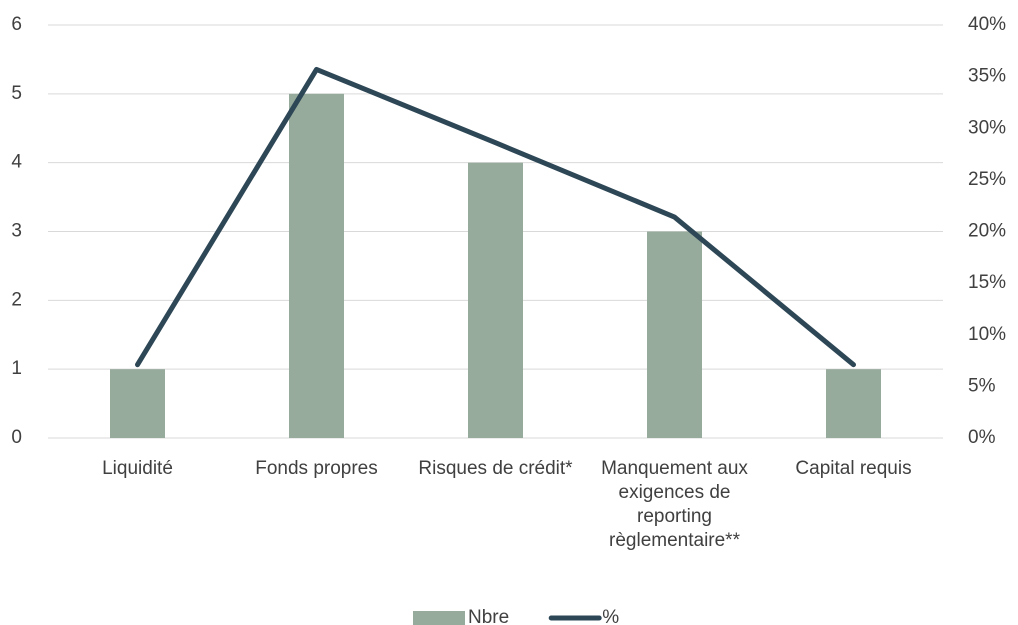  Describe the element at coordinates (495, 468) in the screenshot. I see `x-tick-label: Risques de crédit*` at that location.